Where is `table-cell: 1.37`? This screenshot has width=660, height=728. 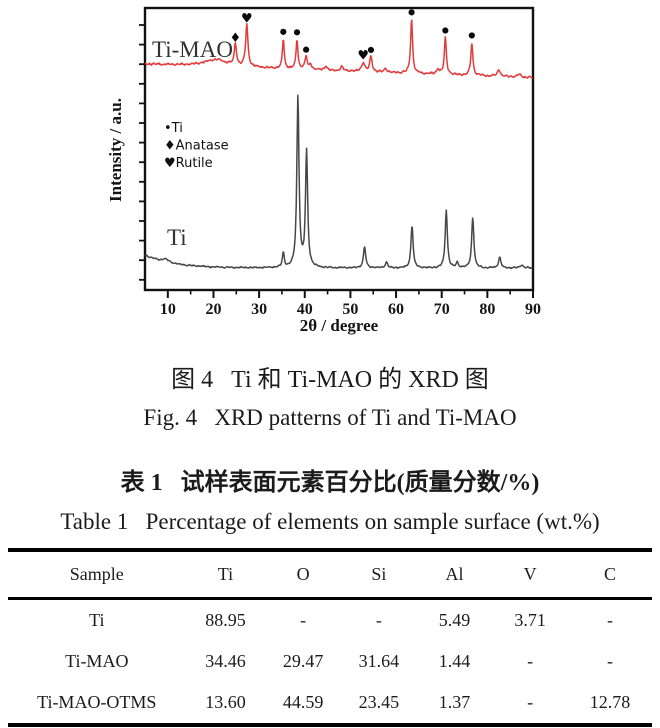
table-cell: 1.37 is located at coordinates (454, 702).